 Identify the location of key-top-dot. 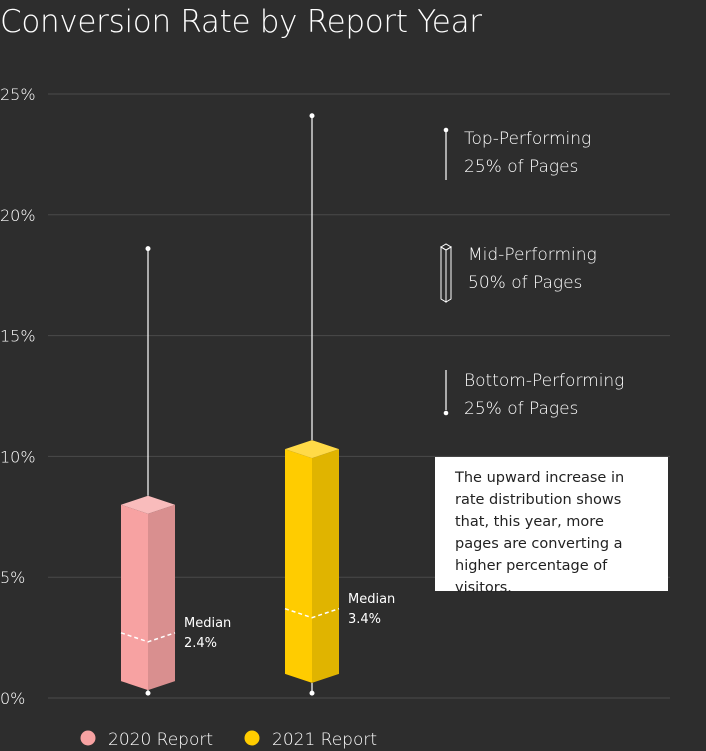
(446, 130).